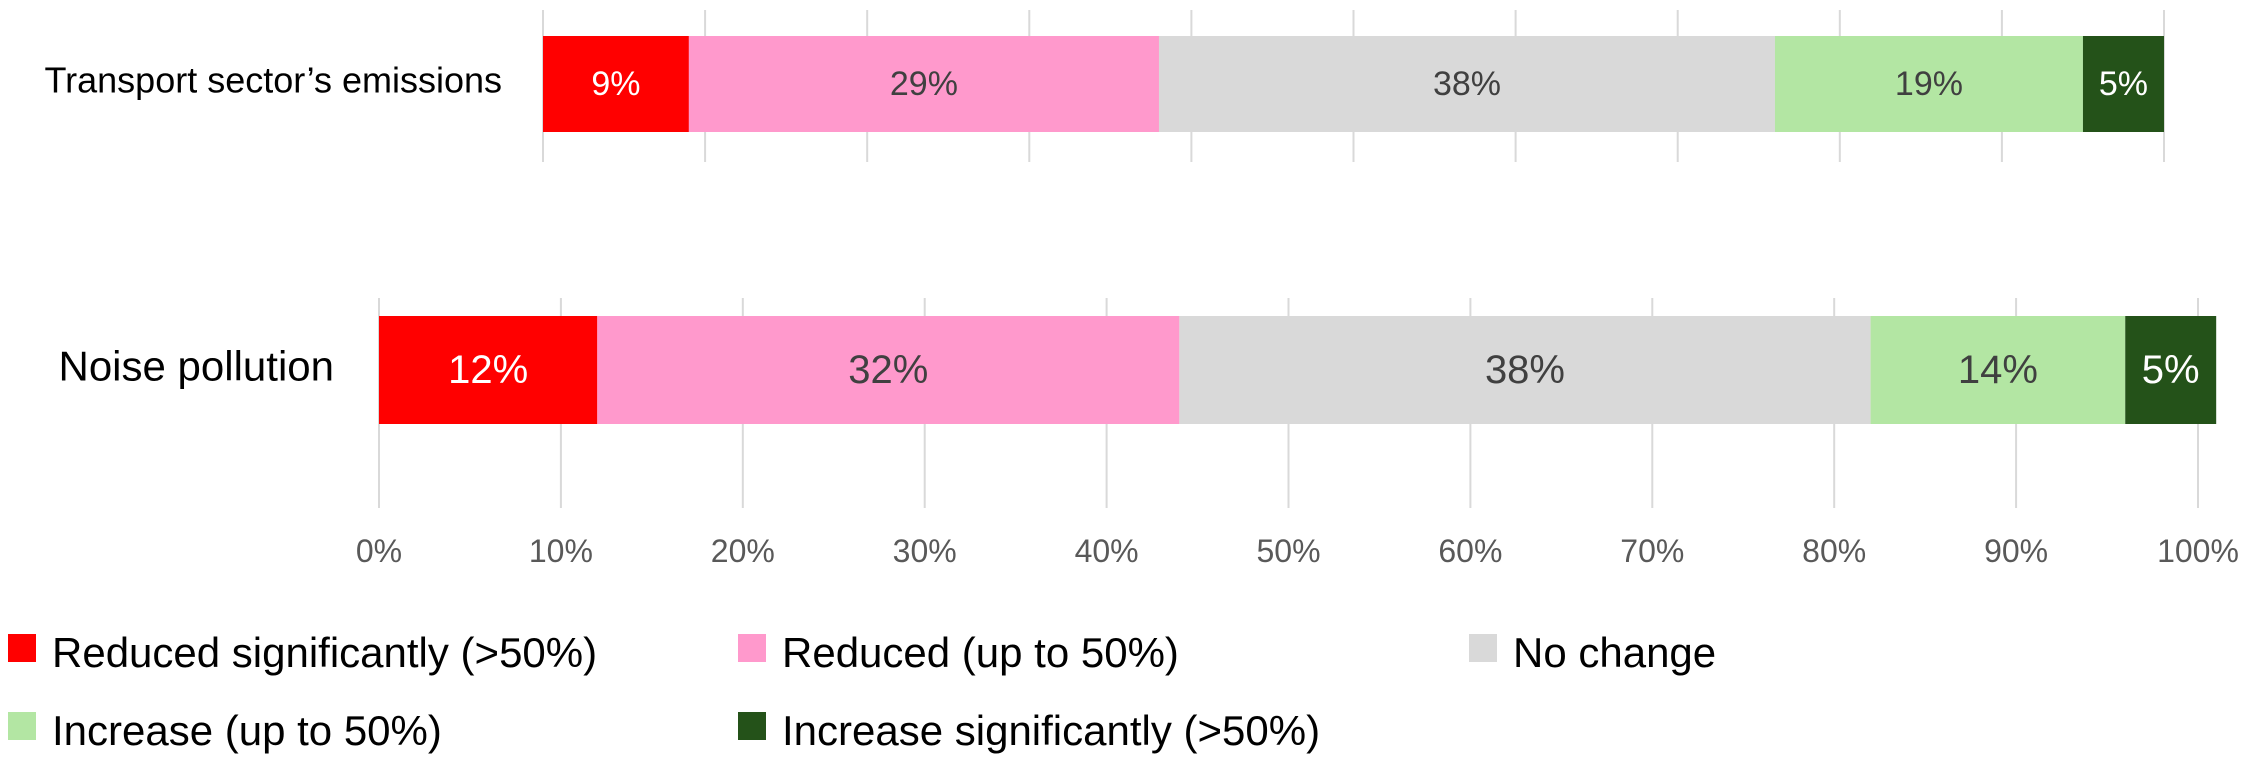  What do you see at coordinates (247, 730) in the screenshot?
I see `legend-label: Increase (up to 50%)` at bounding box center [247, 730].